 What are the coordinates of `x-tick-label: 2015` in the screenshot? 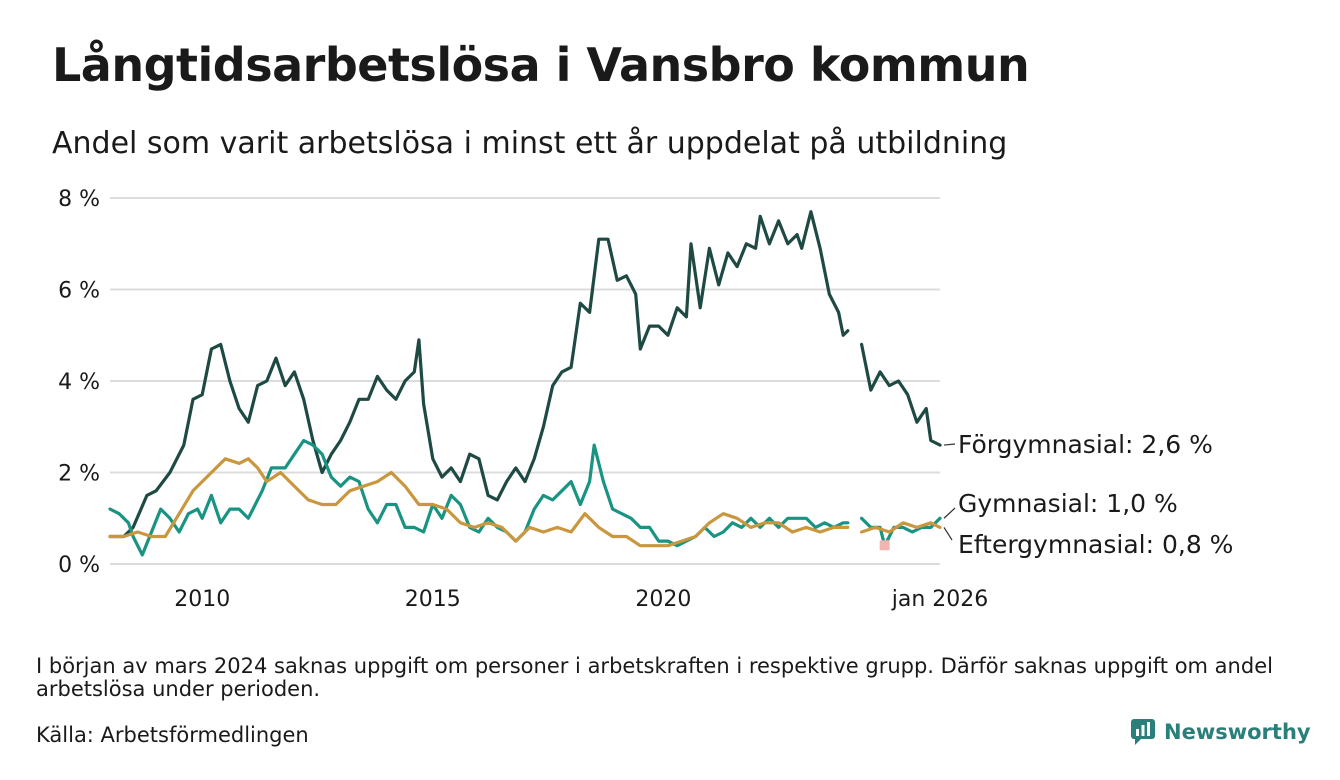 It's located at (433, 599).